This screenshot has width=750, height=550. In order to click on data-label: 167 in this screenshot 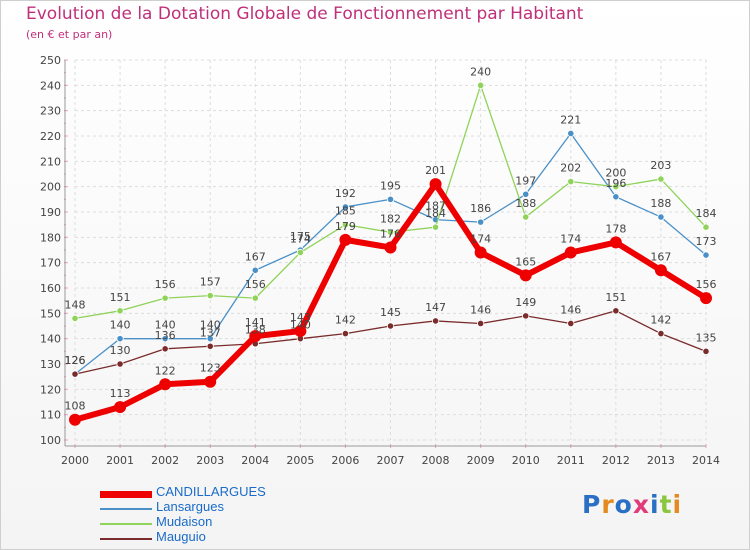, I will do `click(255, 256)`.